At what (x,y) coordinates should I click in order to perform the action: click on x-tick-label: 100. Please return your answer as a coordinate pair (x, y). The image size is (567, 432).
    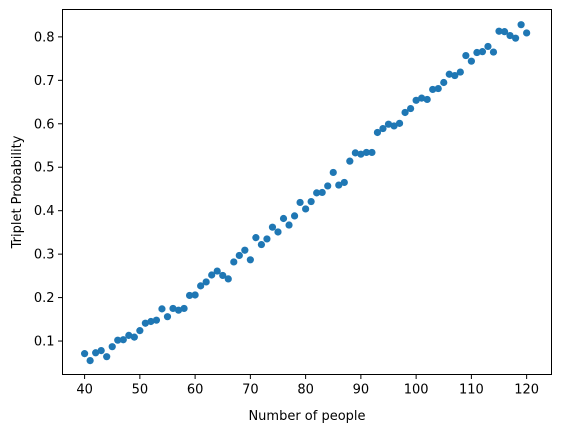
    Looking at the image, I should click on (416, 390).